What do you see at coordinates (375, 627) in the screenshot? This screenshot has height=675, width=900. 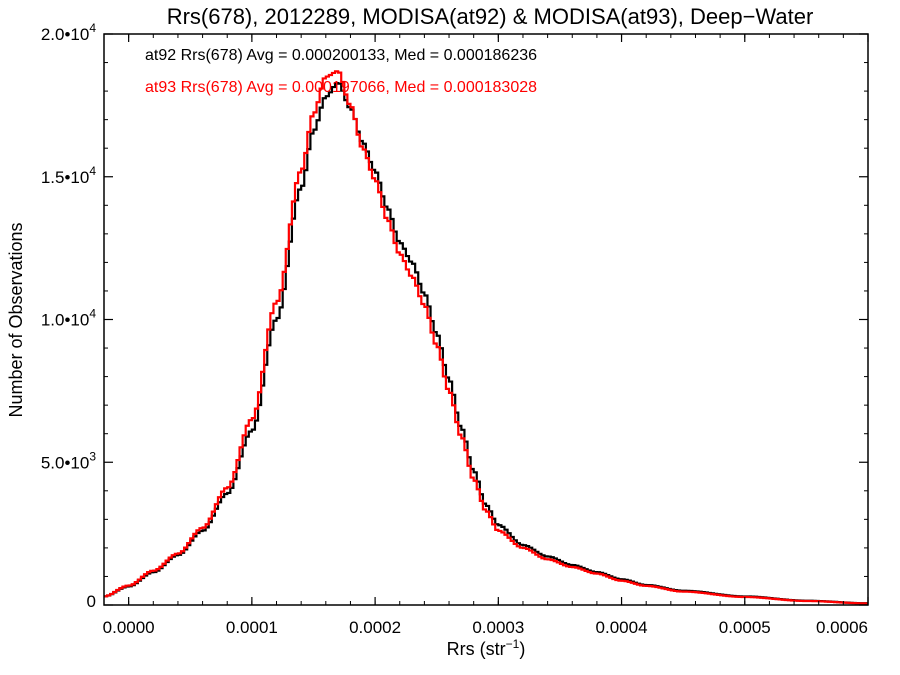 I see `x-tick-label-2: 0.0002` at bounding box center [375, 627].